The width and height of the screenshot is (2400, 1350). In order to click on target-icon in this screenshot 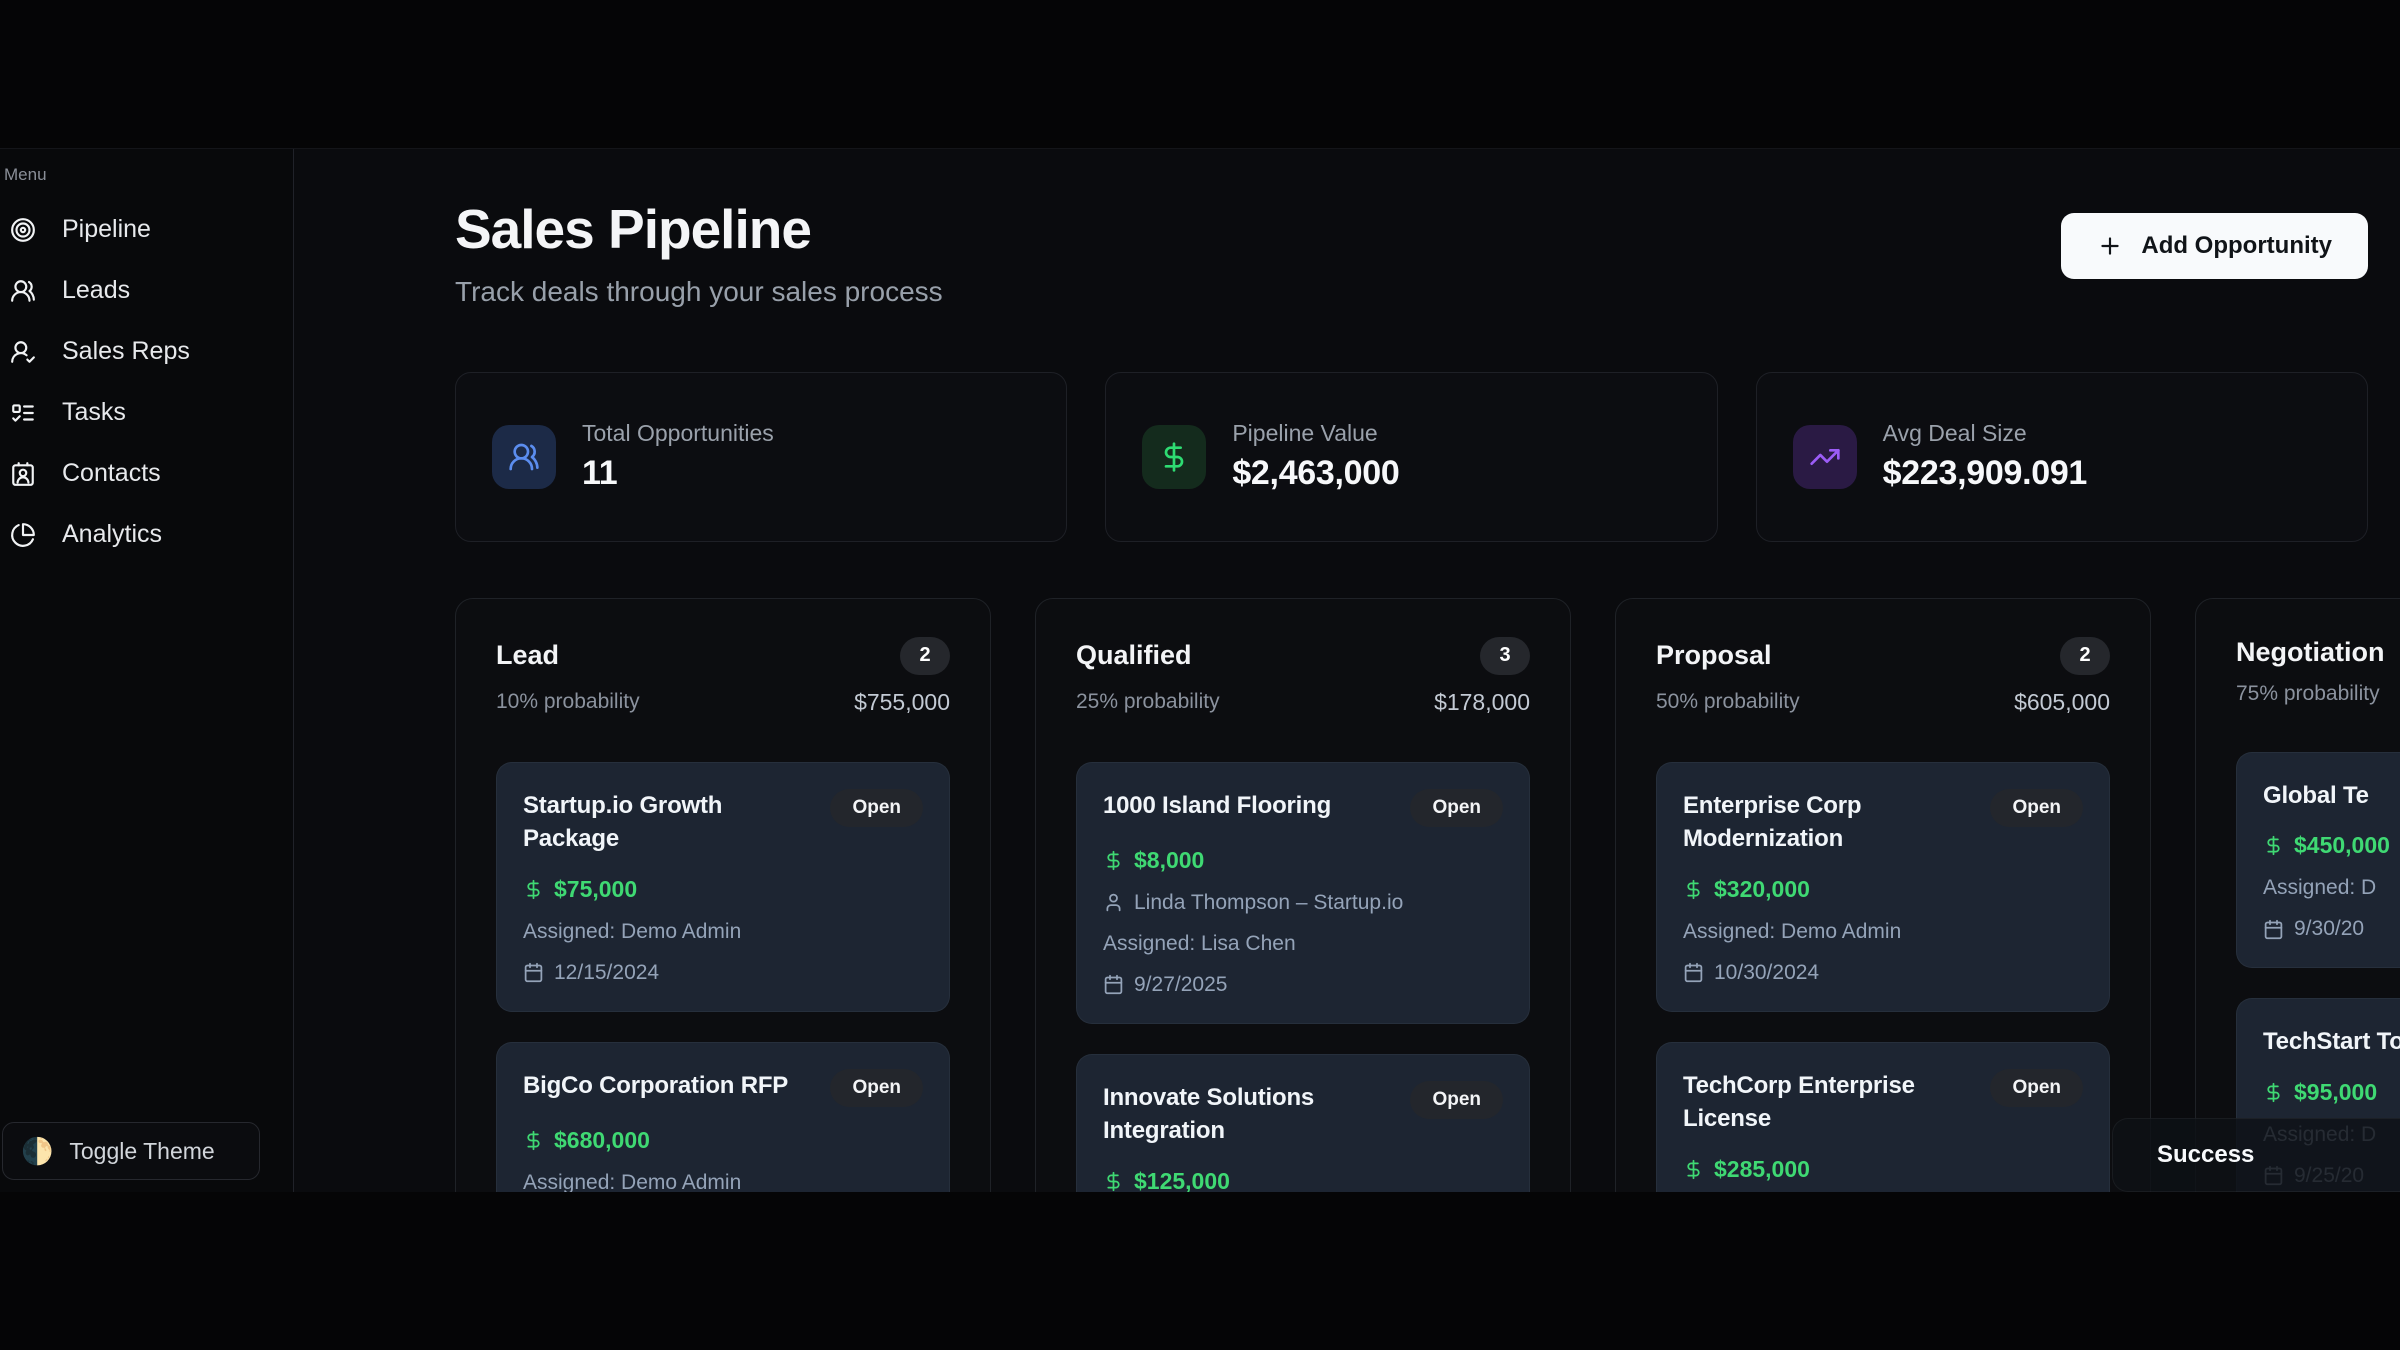, I will do `click(23, 229)`.